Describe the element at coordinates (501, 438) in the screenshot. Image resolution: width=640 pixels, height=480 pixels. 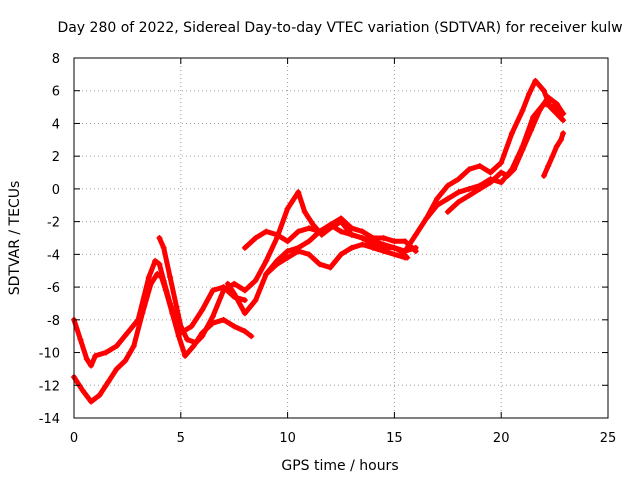
I see `x-tick-label: 20` at that location.